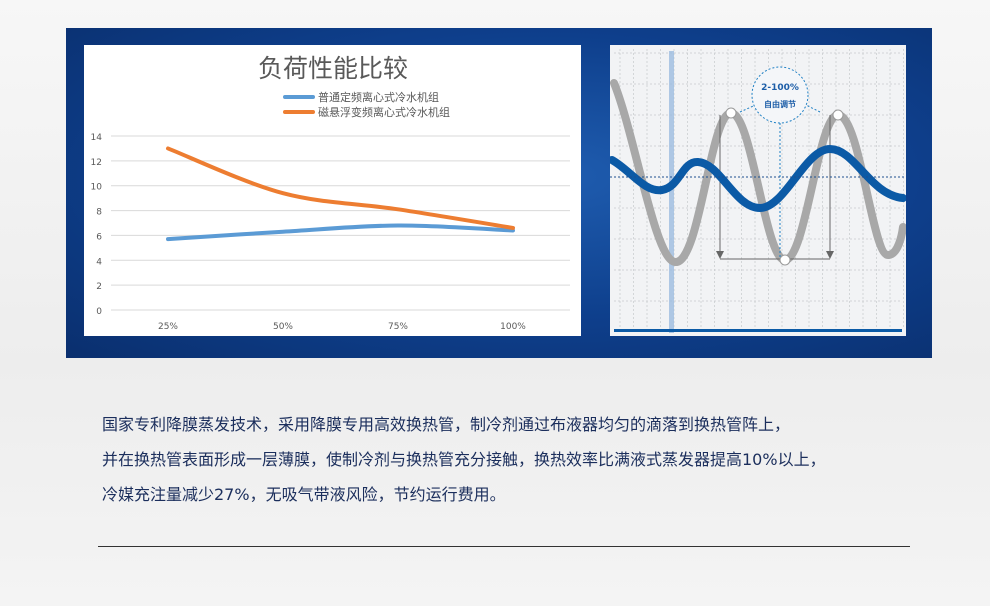 This screenshot has height=606, width=990. What do you see at coordinates (785, 260) in the screenshot?
I see `trough-marker` at bounding box center [785, 260].